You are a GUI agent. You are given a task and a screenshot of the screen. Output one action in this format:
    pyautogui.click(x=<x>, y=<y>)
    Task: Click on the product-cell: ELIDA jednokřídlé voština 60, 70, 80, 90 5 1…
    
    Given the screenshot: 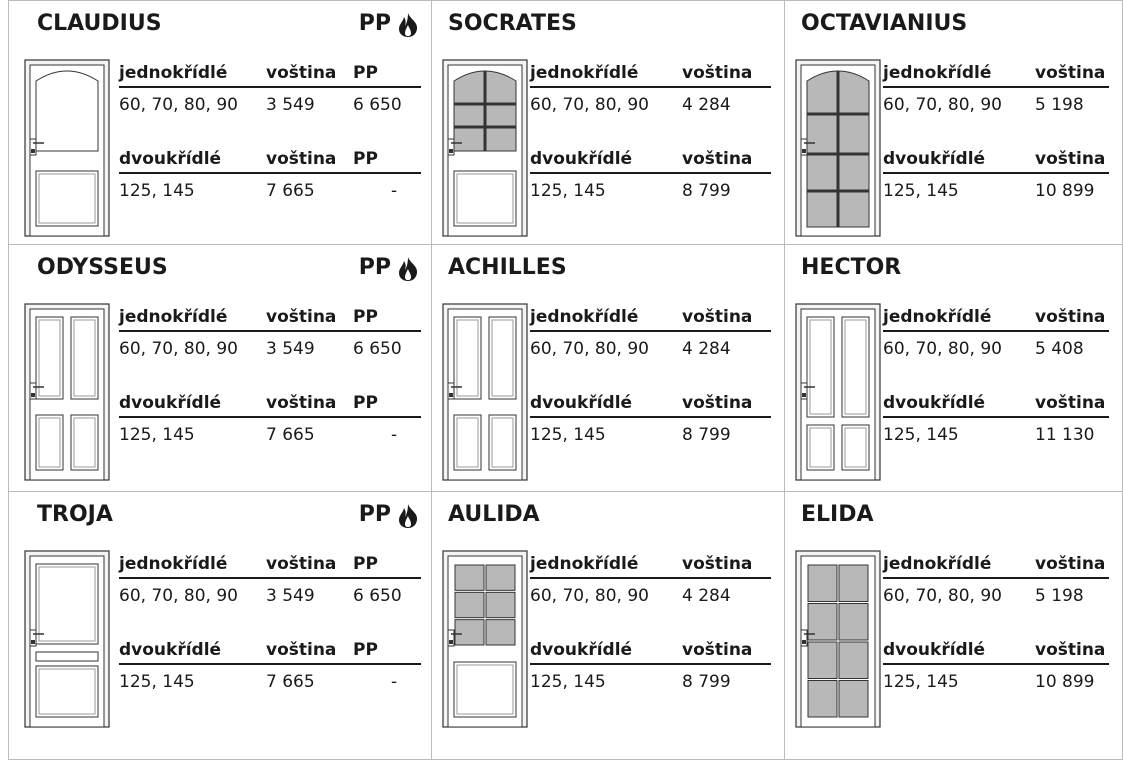 What is the action you would take?
    pyautogui.click(x=954, y=626)
    